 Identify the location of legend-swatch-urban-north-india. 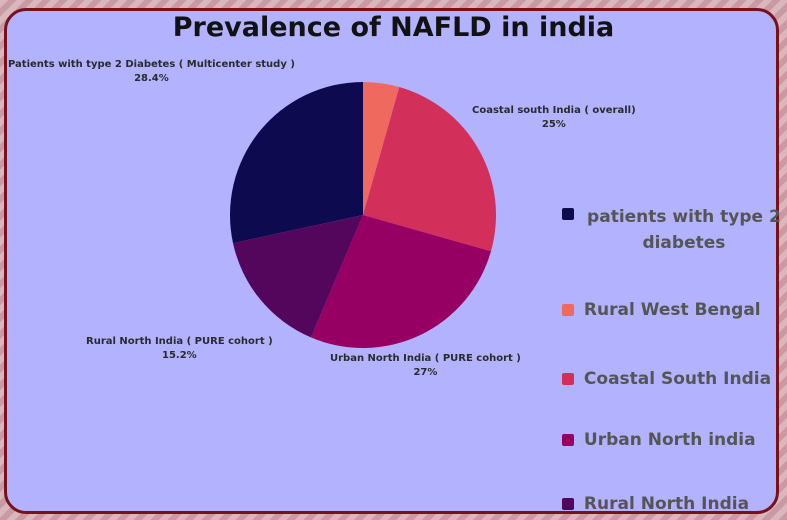
(568, 440).